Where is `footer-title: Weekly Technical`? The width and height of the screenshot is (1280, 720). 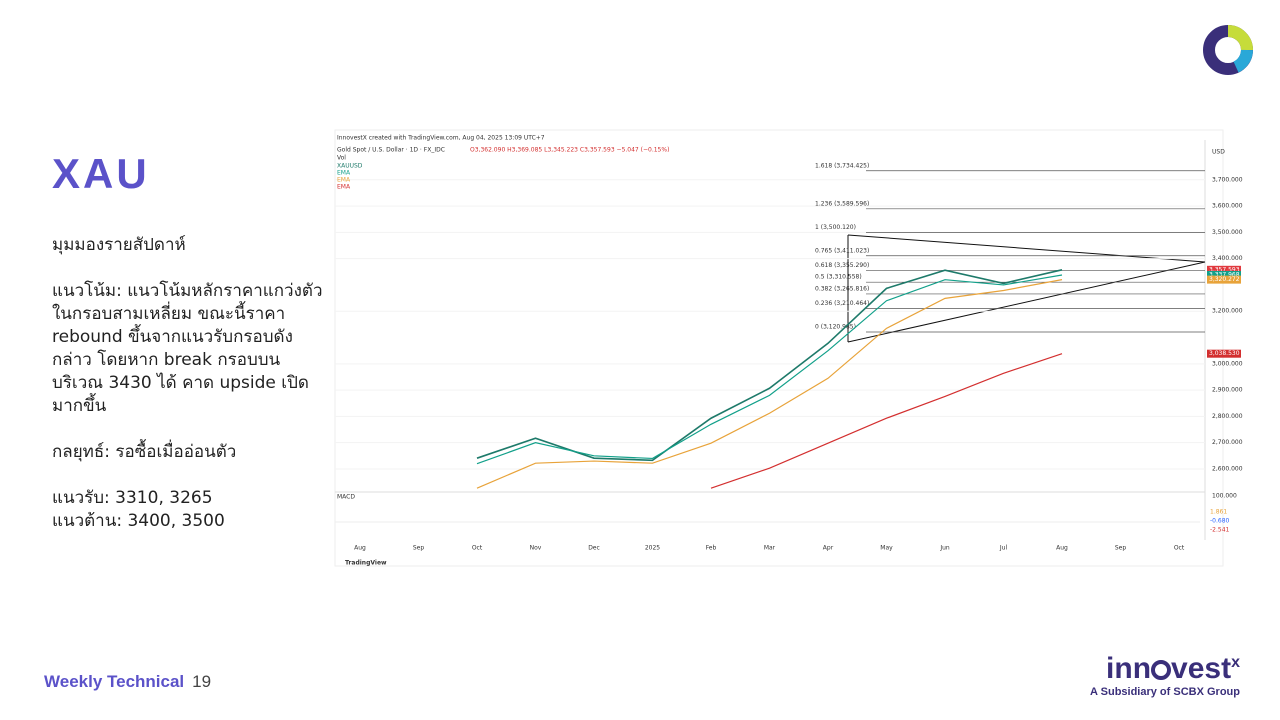
footer-title: Weekly Technical is located at coordinates (114, 681).